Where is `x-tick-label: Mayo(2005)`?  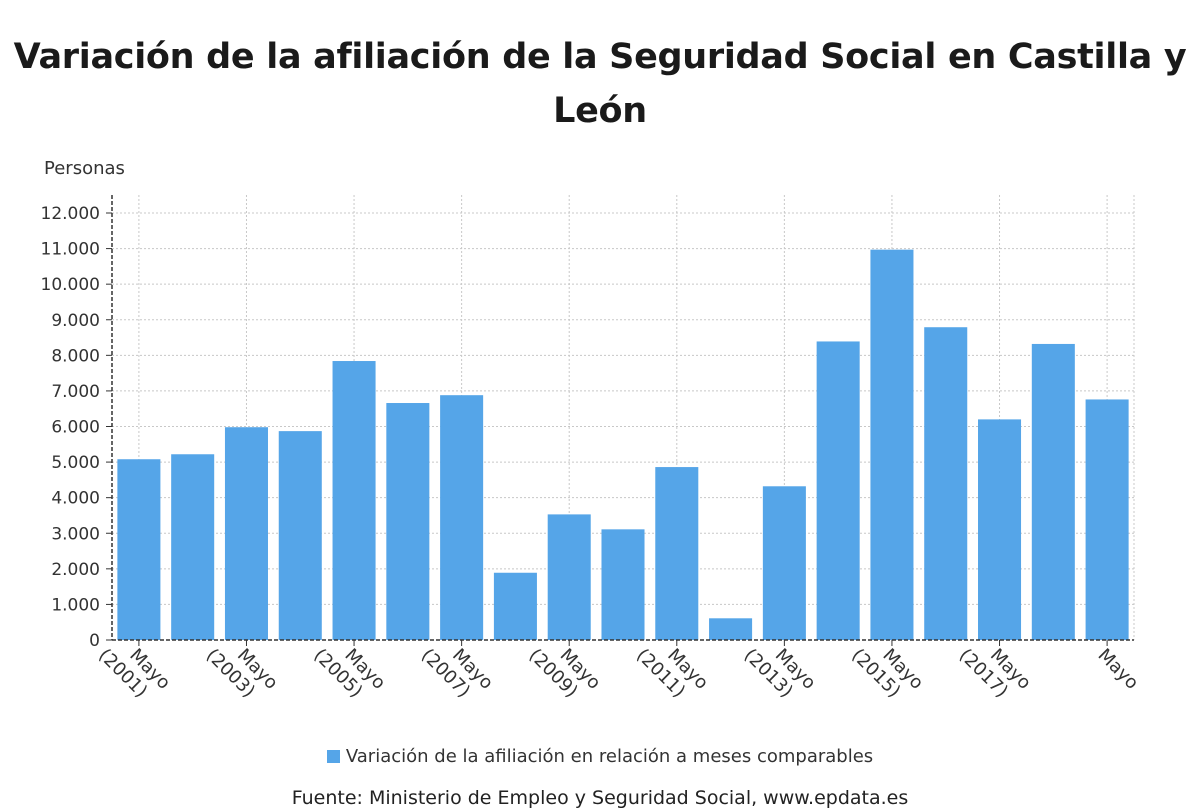 x-tick-label: Mayo(2005) is located at coordinates (349, 669).